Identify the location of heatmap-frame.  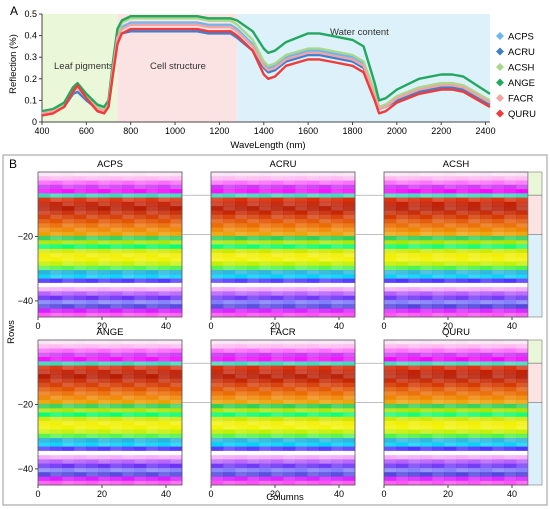
(283, 412).